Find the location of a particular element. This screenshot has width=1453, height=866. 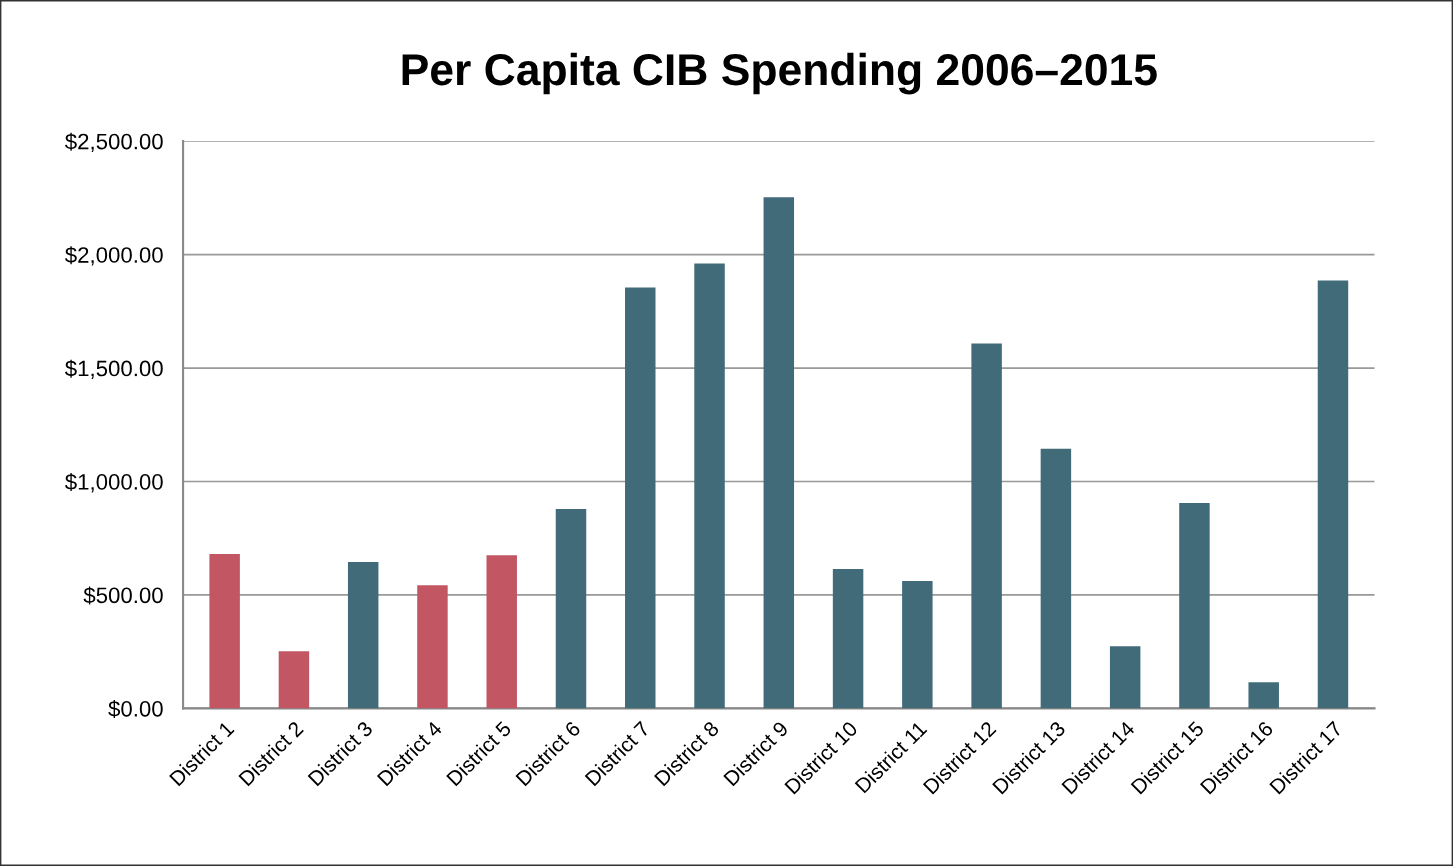

chart-title: Per Capita CIB Spending 2006–2015 is located at coordinates (779, 73).